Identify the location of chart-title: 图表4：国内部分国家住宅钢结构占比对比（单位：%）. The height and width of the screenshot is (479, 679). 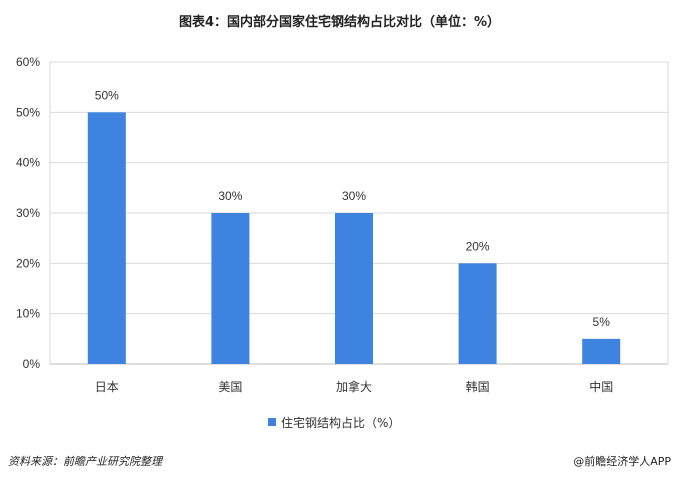
(339, 22).